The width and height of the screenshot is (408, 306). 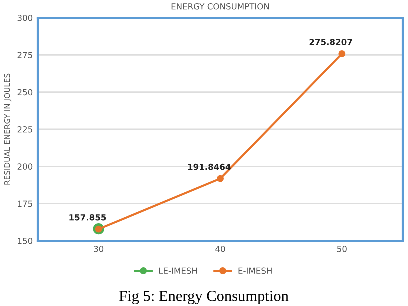 I want to click on y-tick-label: 300, so click(x=25, y=18).